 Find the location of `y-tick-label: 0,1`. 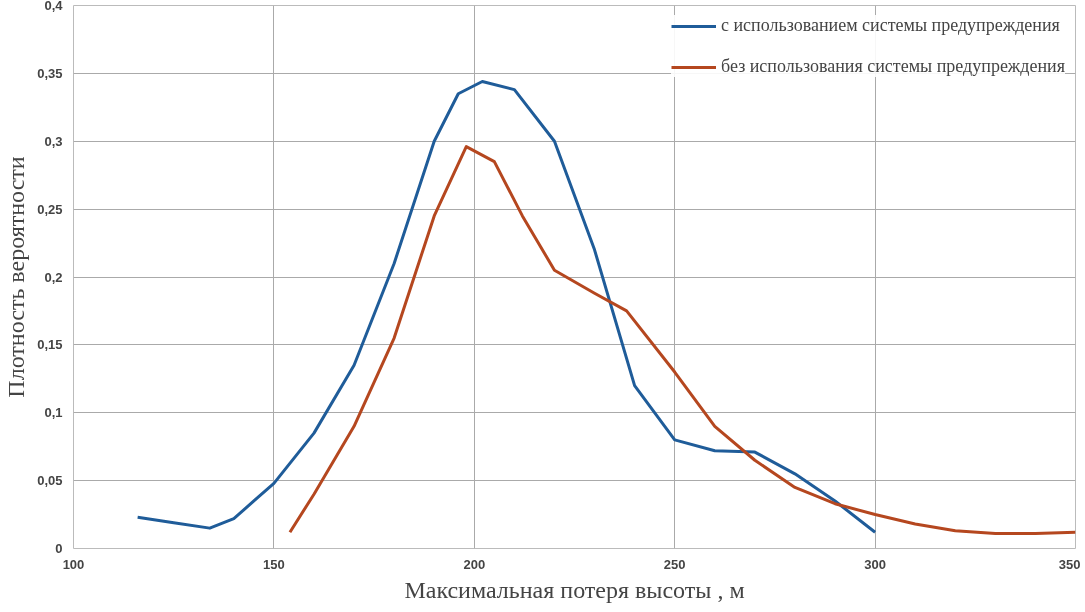

y-tick-label: 0,1 is located at coordinates (53, 413).